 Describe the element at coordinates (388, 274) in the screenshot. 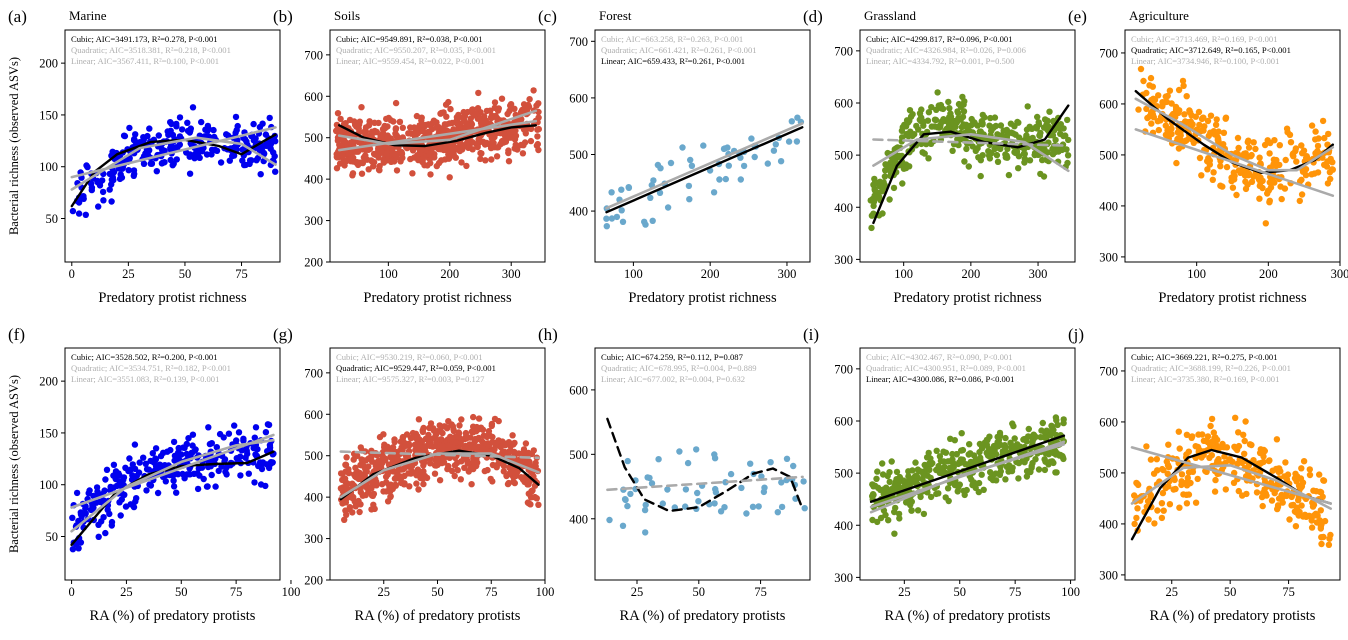

I see `x-tick-label: 100` at that location.